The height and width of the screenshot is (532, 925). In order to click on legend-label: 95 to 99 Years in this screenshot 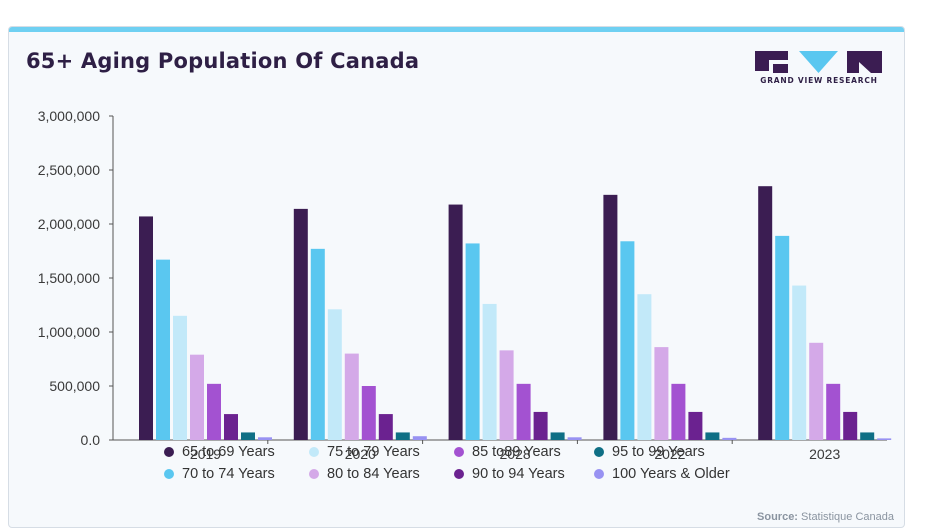, I will do `click(658, 452)`.